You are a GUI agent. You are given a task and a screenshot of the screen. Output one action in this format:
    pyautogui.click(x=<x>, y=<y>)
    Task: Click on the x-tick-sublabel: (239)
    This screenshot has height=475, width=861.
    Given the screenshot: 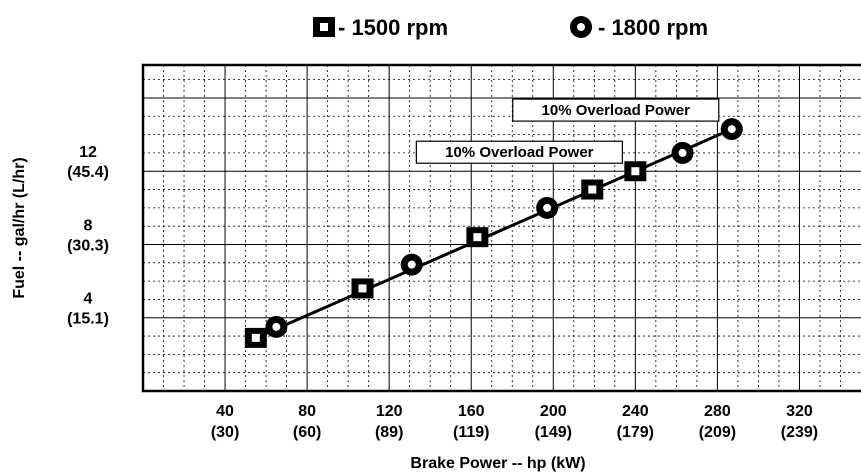 What is the action you would take?
    pyautogui.click(x=799, y=432)
    